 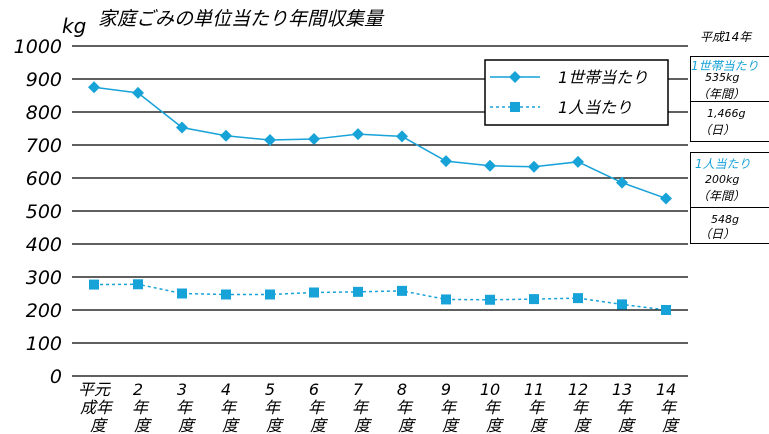 What do you see at coordinates (402, 389) in the screenshot?
I see `x-tick-label-line: 8` at bounding box center [402, 389].